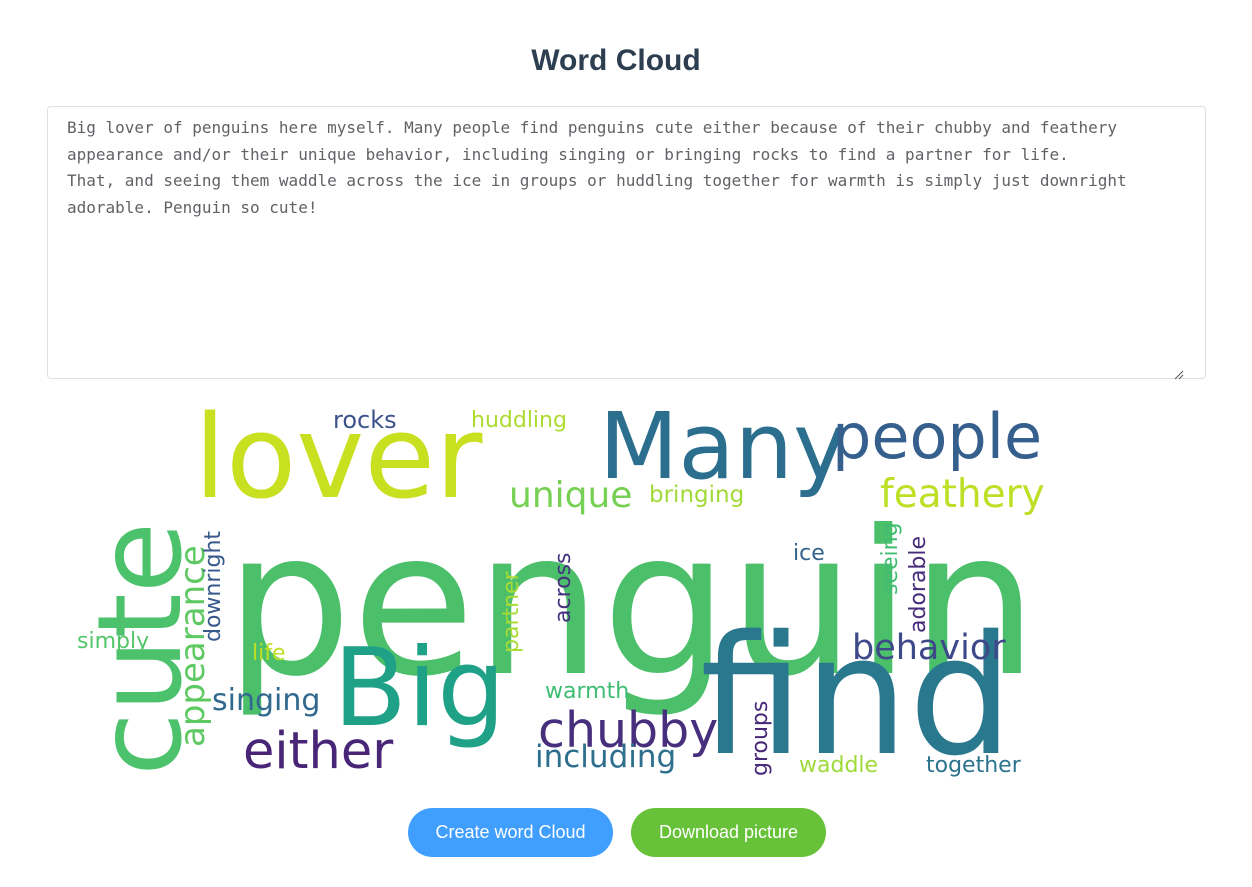 This screenshot has height=887, width=1252. What do you see at coordinates (760, 738) in the screenshot?
I see `cloud-word: groups` at bounding box center [760, 738].